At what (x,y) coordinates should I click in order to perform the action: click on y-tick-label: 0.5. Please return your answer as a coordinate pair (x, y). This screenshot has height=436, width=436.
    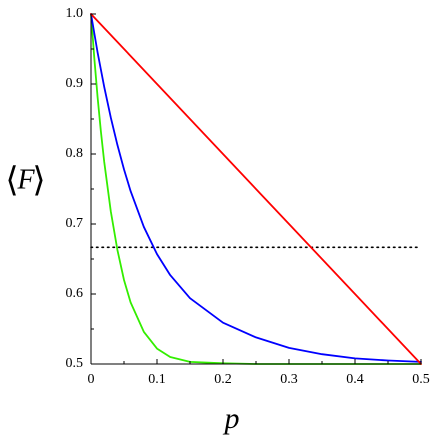
    Looking at the image, I should click on (75, 363).